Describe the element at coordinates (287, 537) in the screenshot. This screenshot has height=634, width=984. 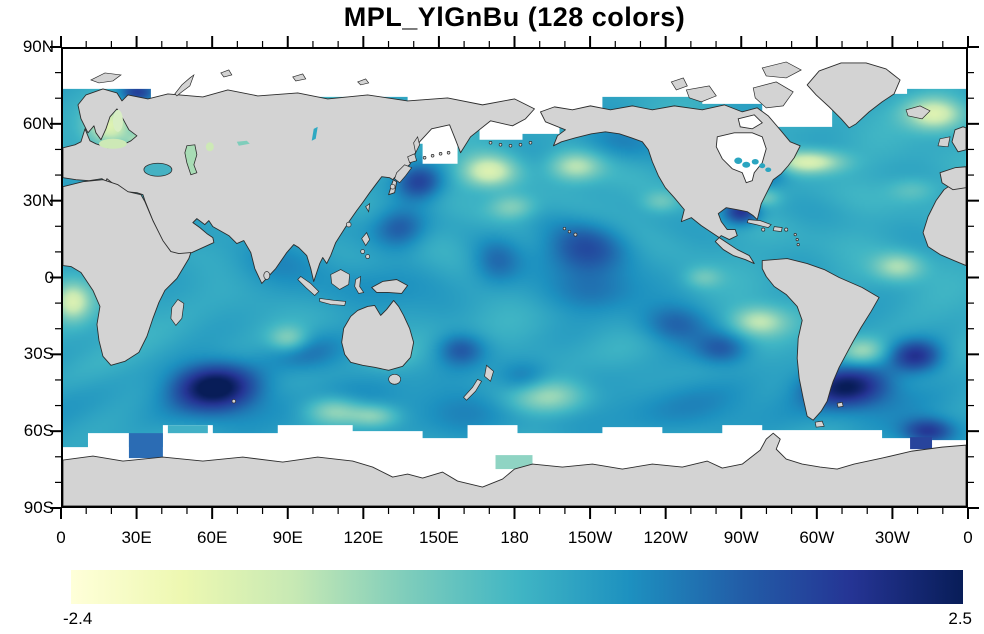
I see `x-tick-label: 90E` at that location.